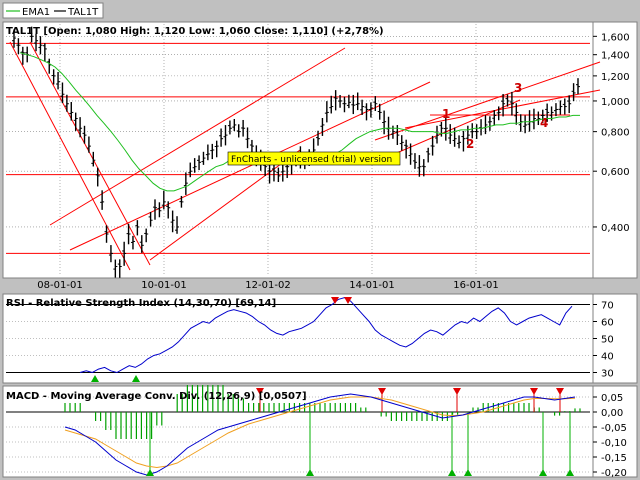 This screenshot has width=640, height=480. Describe the element at coordinates (36, 12) in the screenshot. I see `legend-ema-label: EMA1` at that location.